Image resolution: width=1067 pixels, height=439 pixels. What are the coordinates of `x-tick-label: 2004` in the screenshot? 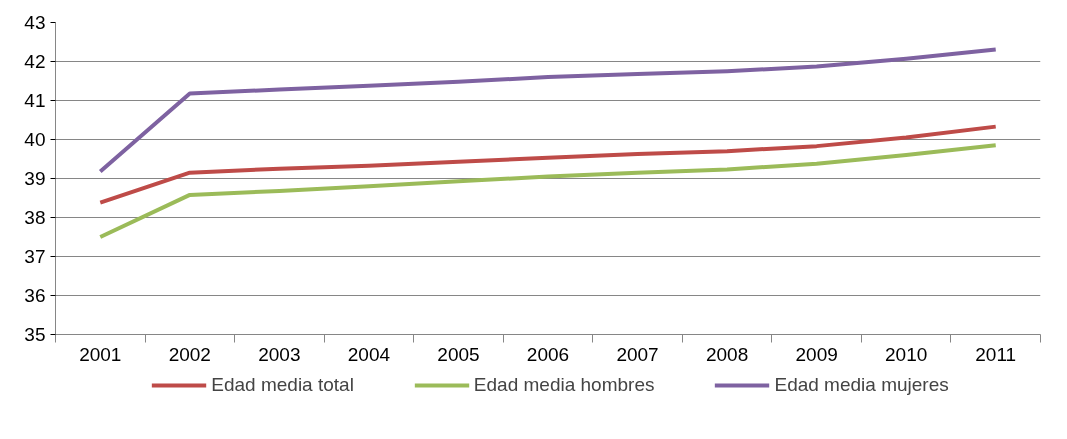 It's located at (369, 354).